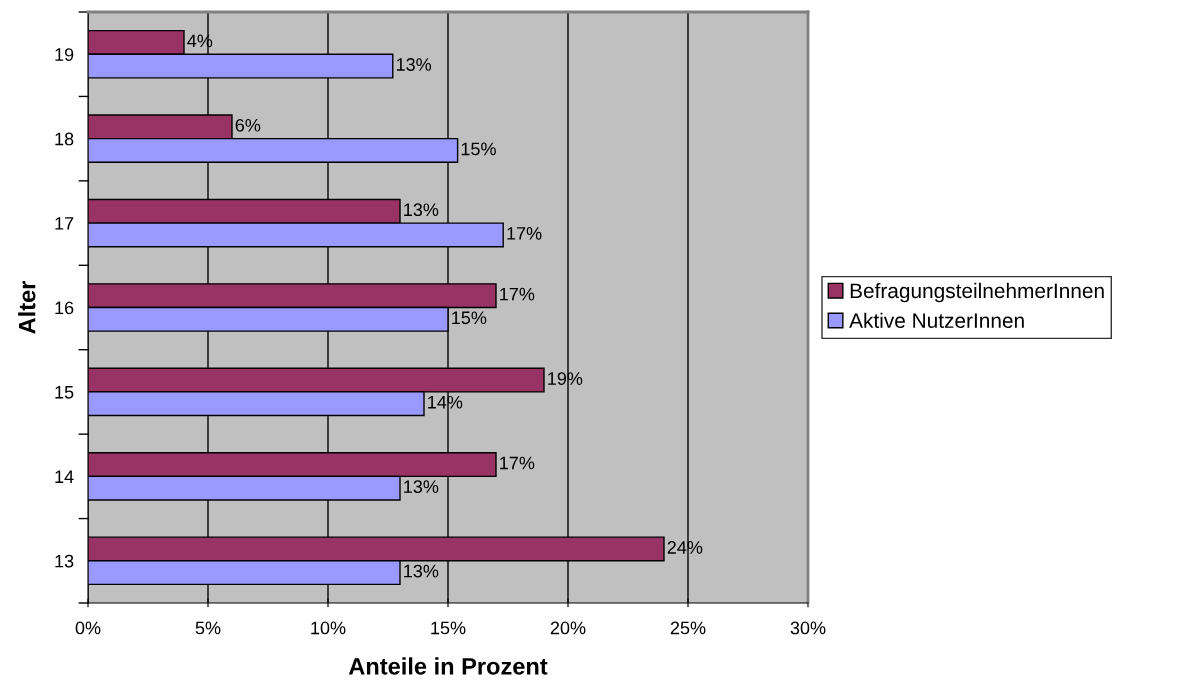 The height and width of the screenshot is (684, 1184). Describe the element at coordinates (448, 628) in the screenshot. I see `x-tick-label: 15%` at that location.